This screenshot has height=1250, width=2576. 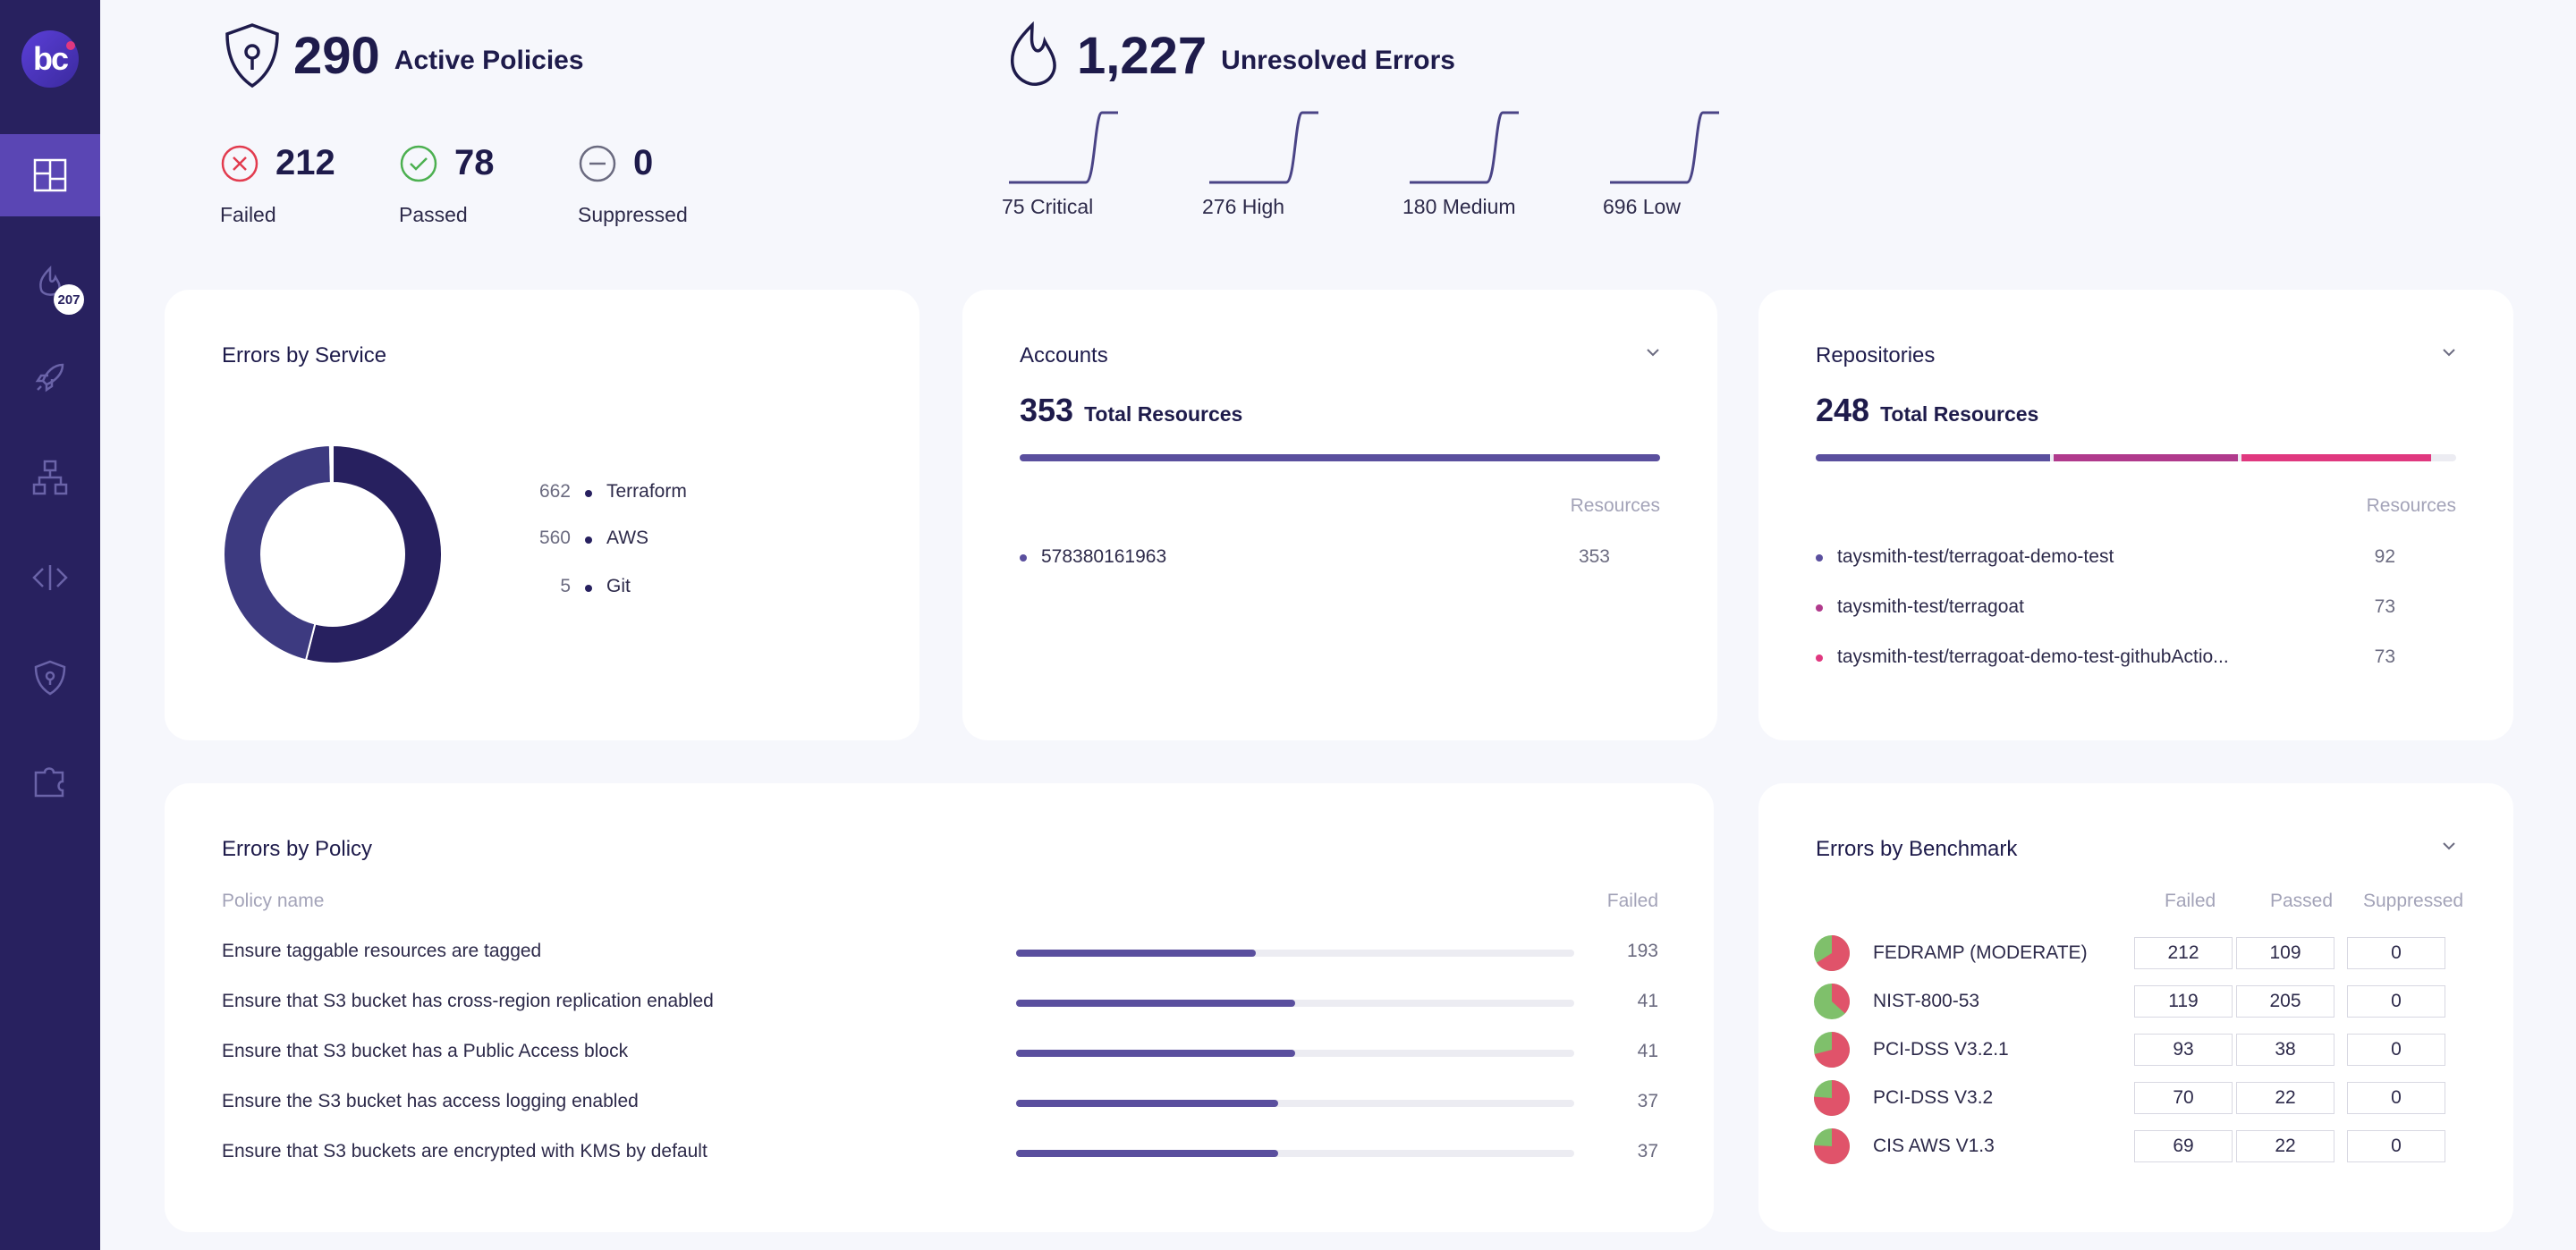 I want to click on low-trend-sparkline, so click(x=1664, y=147).